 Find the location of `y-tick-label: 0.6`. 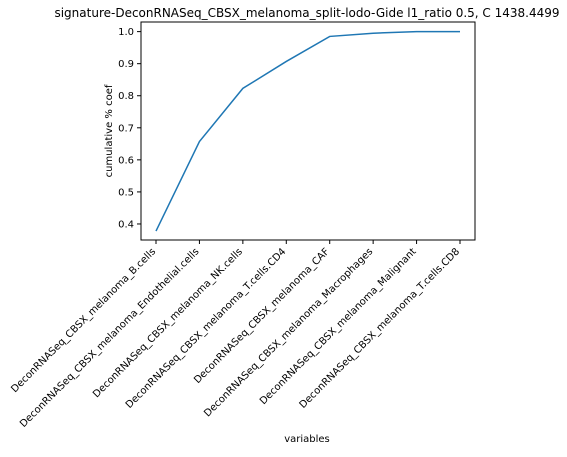

y-tick-label: 0.6 is located at coordinates (126, 160).